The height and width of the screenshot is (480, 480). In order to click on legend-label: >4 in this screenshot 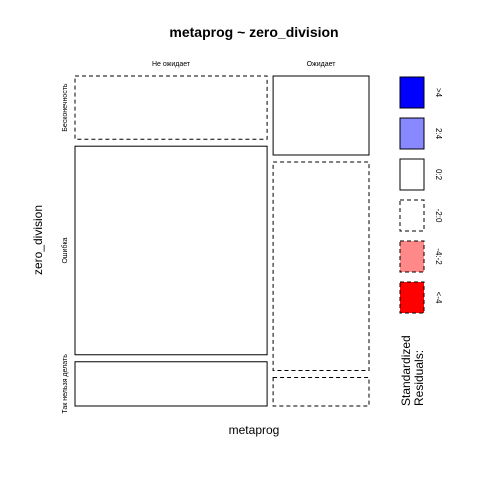, I will do `click(438, 93)`.